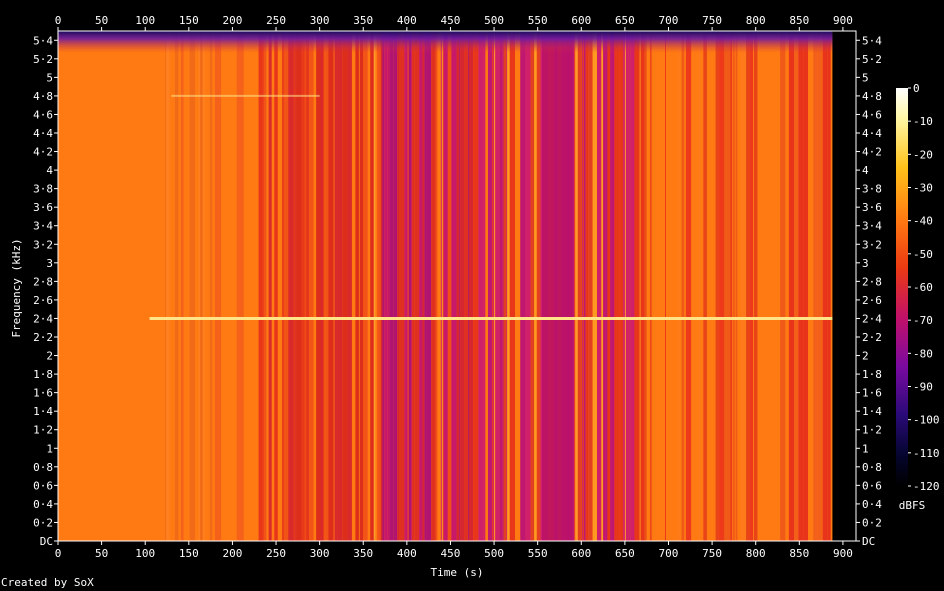 The height and width of the screenshot is (591, 944). I want to click on y-tick-label: 5·2, so click(872, 59).